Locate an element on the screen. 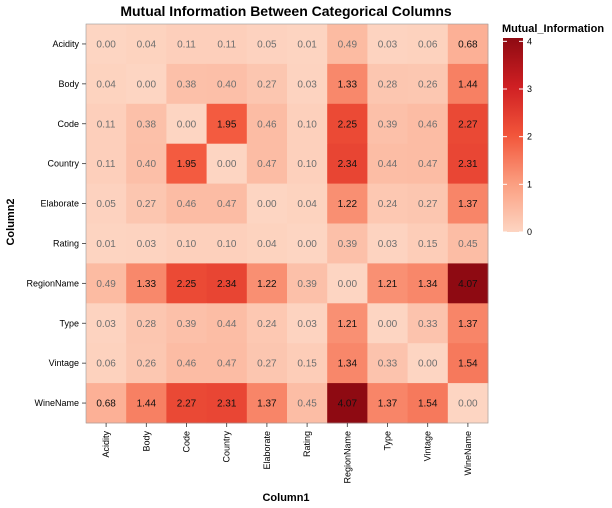 This screenshot has height=508, width=612. cell-value-label: 0.40 is located at coordinates (147, 164).